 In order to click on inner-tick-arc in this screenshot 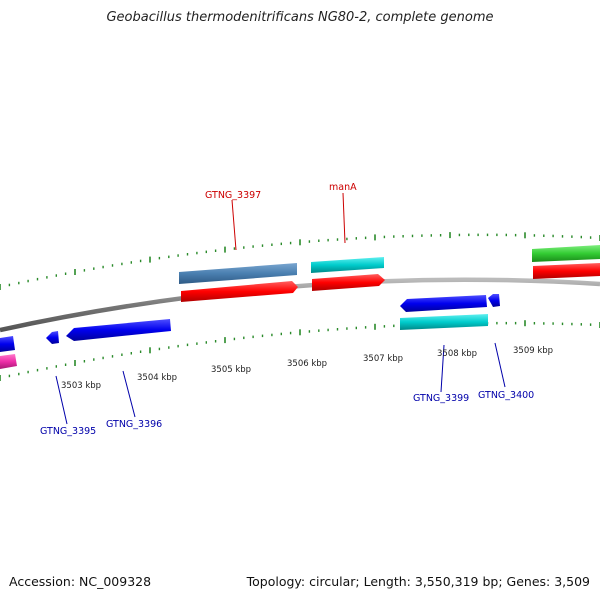, I will do `click(300, 350)`.